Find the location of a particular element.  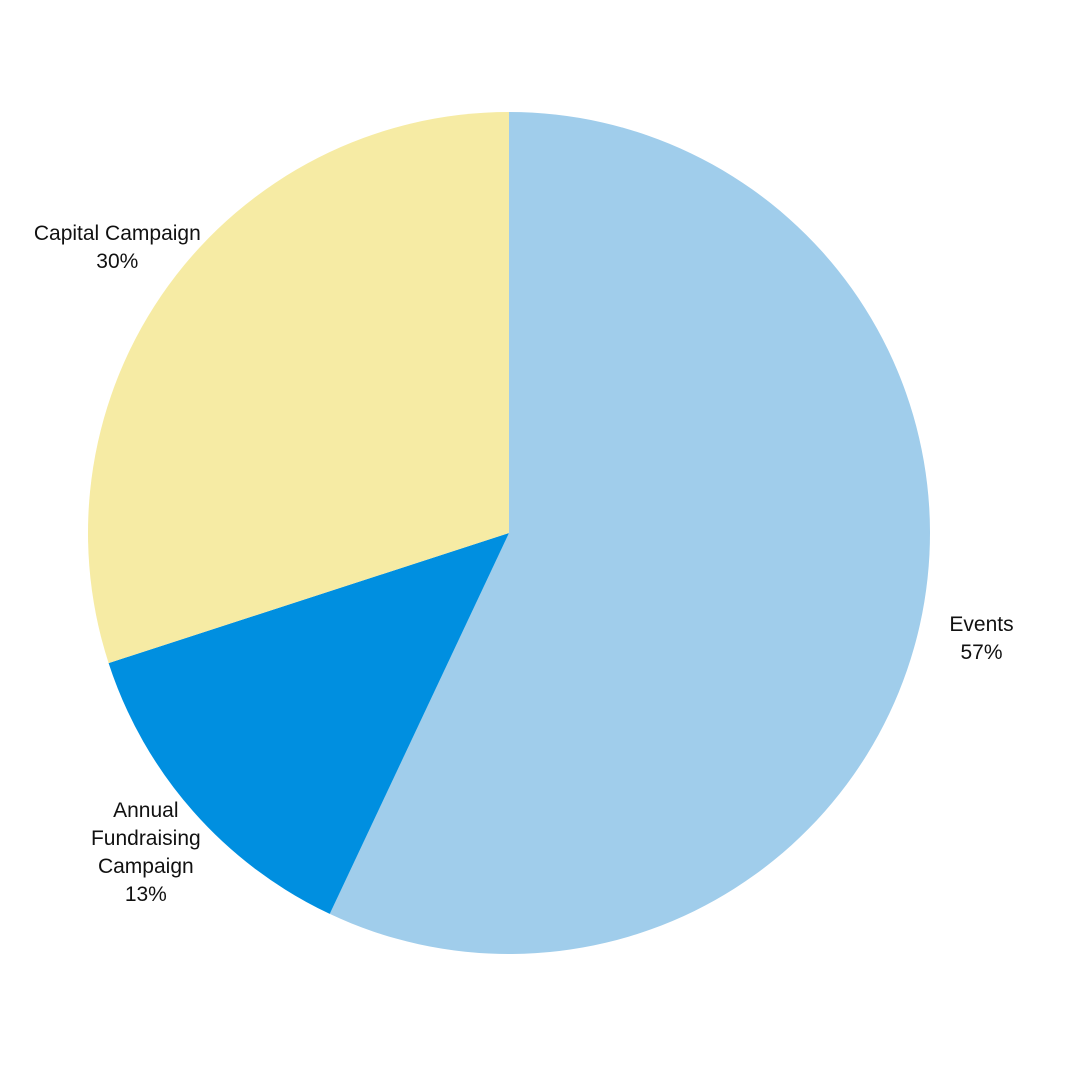

slice-label: Capital Campaign 30% is located at coordinates (117, 248).